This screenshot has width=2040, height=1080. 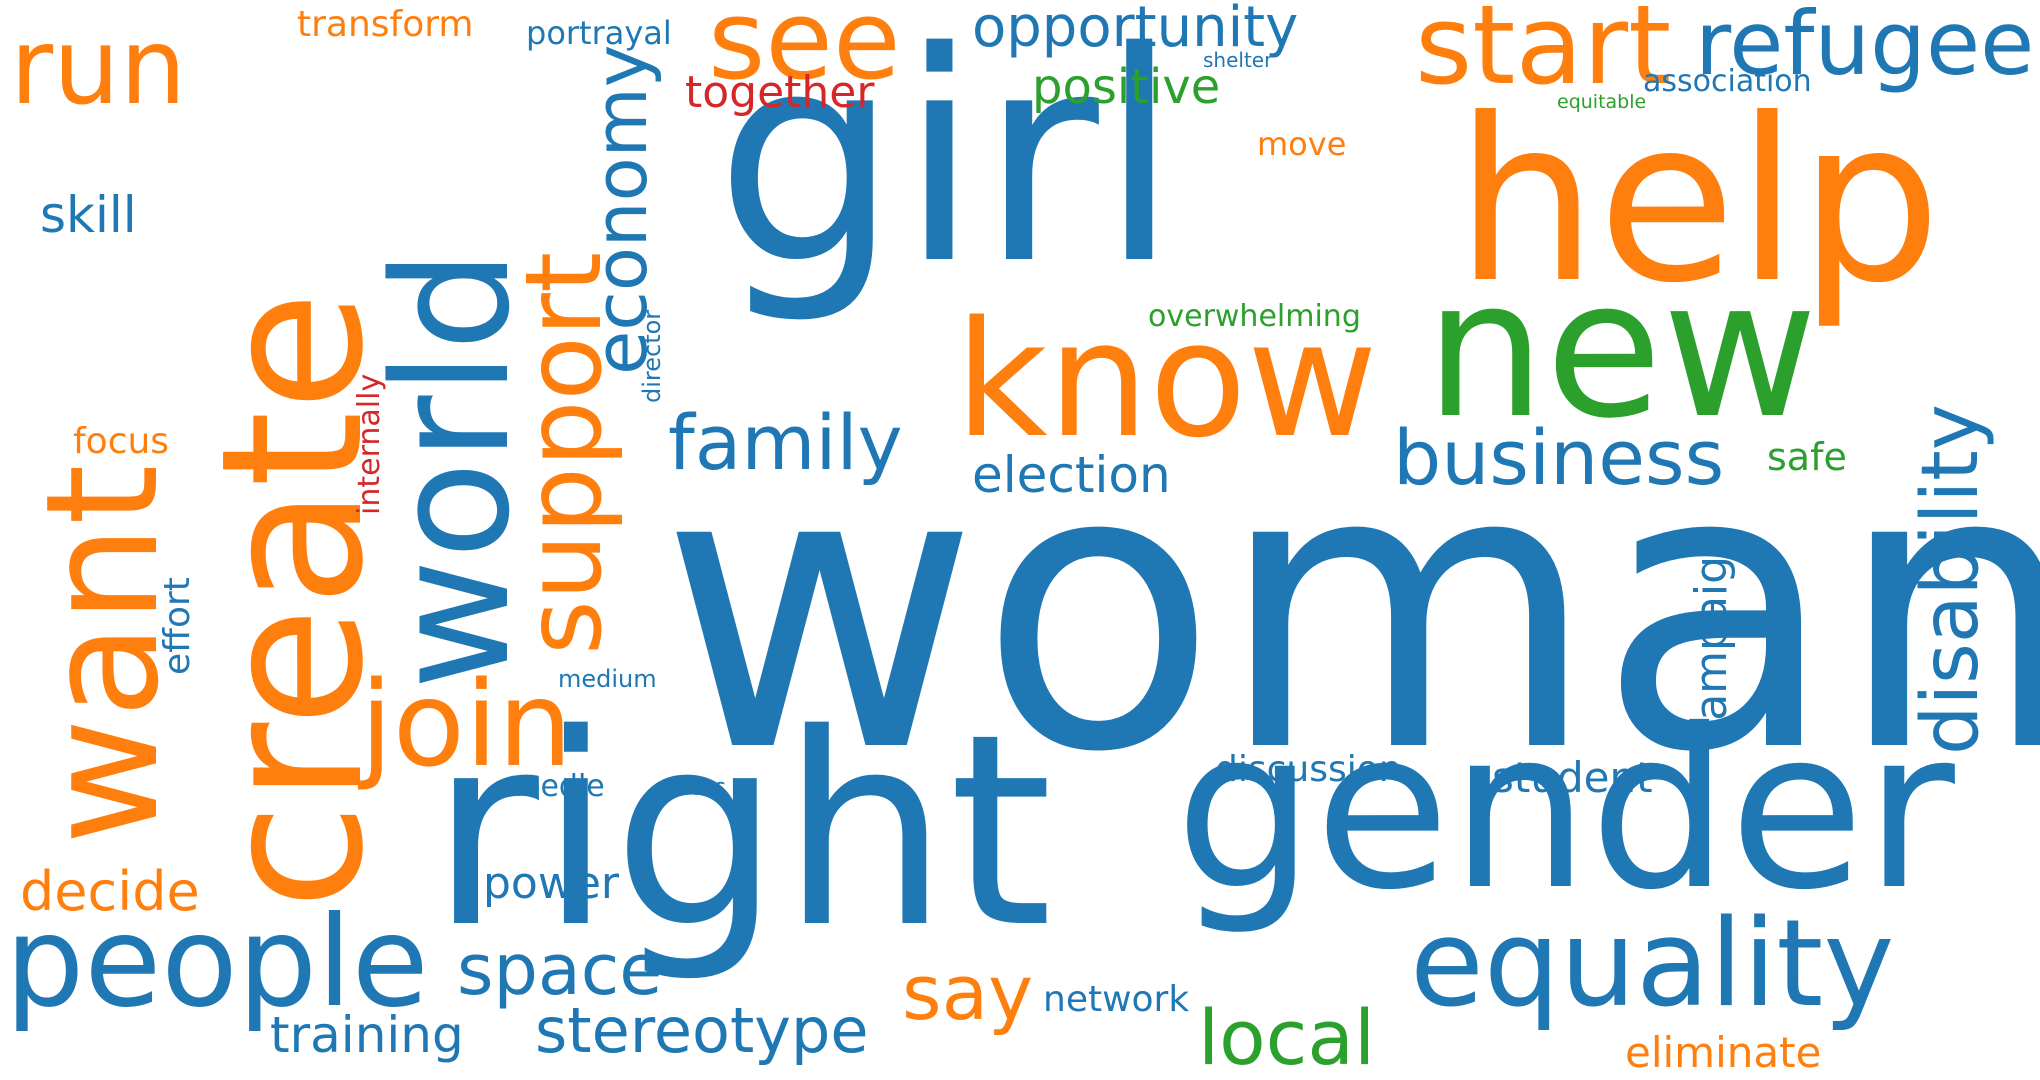 What do you see at coordinates (947, 164) in the screenshot?
I see `word-girl: girl` at bounding box center [947, 164].